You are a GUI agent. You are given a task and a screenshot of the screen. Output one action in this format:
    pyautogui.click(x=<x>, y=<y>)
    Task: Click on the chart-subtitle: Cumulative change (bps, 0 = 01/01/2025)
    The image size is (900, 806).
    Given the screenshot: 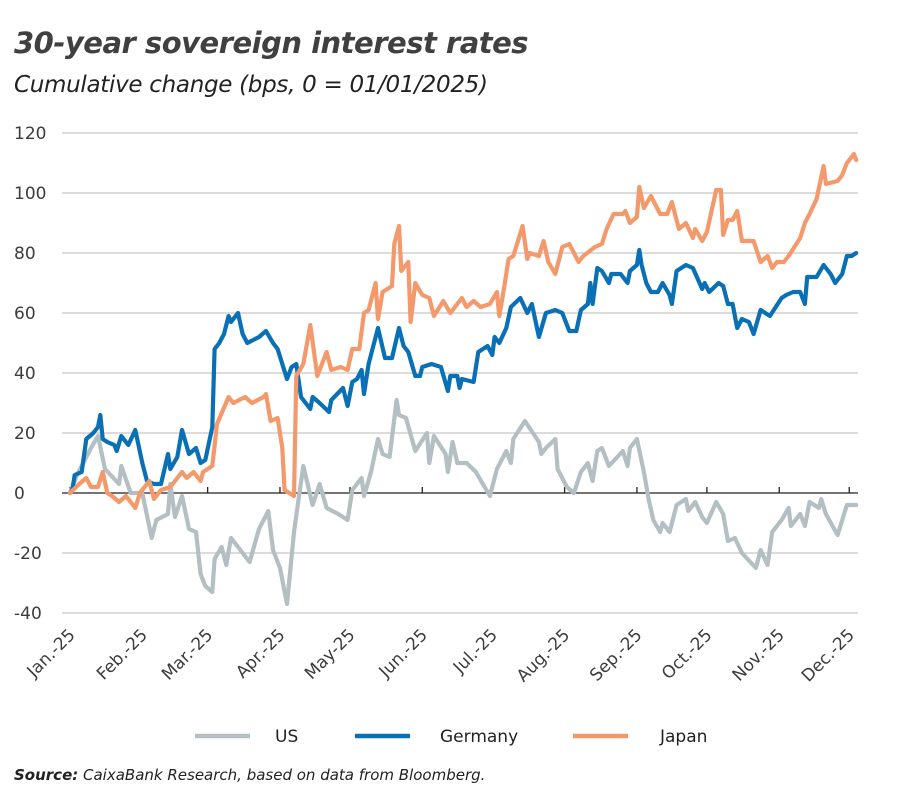 What is the action you would take?
    pyautogui.click(x=251, y=85)
    